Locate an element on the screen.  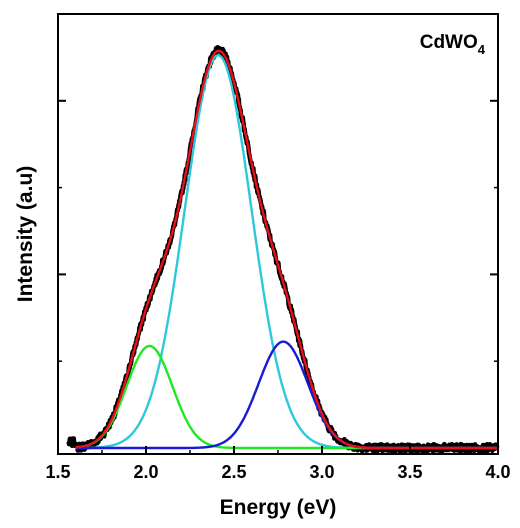
x-tick-label: 4.0 is located at coordinates (497, 472).